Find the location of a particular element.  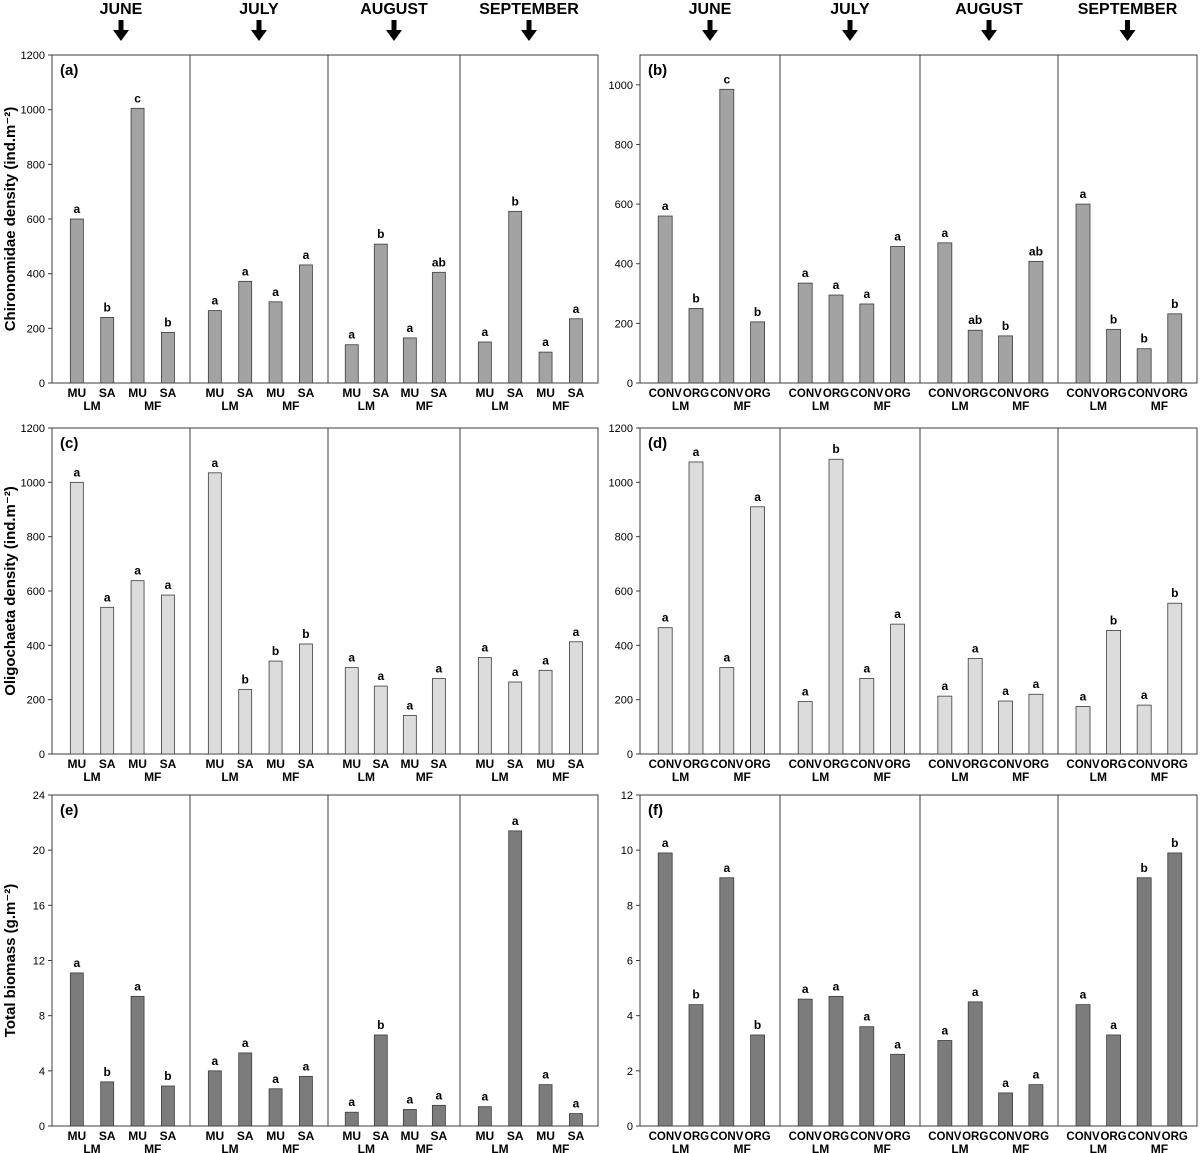

y-tick-label: 8 is located at coordinates (42, 1017).